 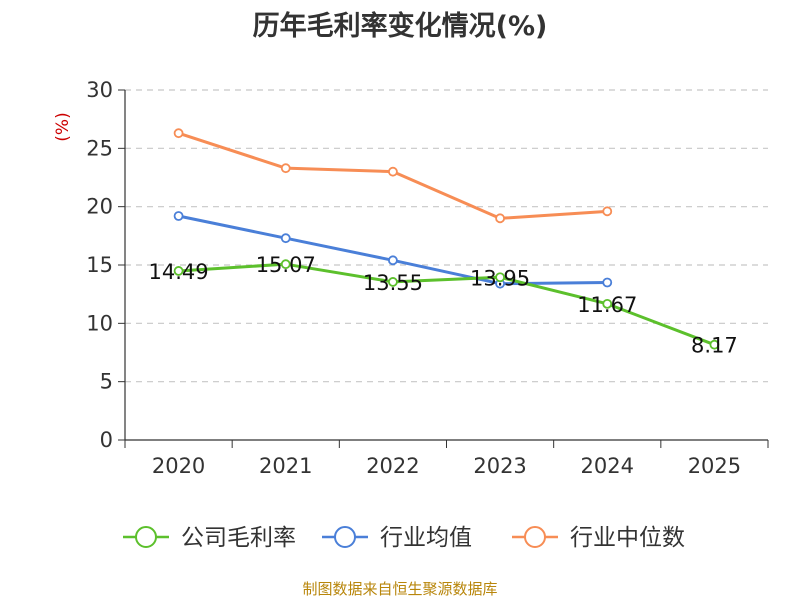 I want to click on x-tick-label: 2021, so click(x=285, y=466).